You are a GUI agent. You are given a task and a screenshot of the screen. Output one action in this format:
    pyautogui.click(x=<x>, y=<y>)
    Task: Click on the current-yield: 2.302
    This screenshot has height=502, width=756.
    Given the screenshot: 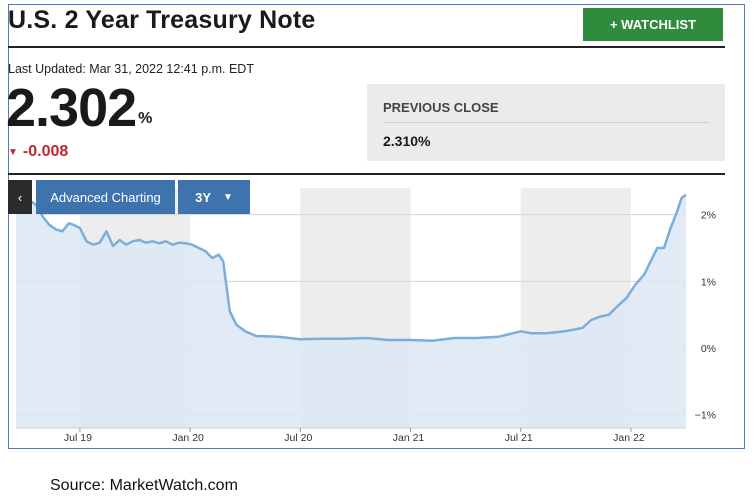 What is the action you would take?
    pyautogui.click(x=71, y=108)
    